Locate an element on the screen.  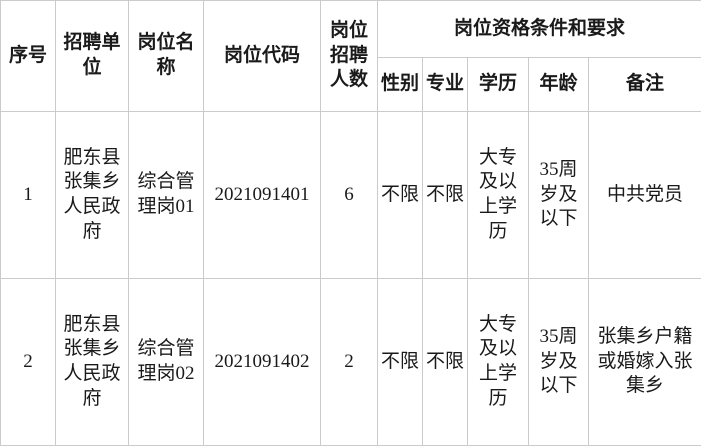
cell-position-name: 综合管理岗02 is located at coordinates (166, 362).